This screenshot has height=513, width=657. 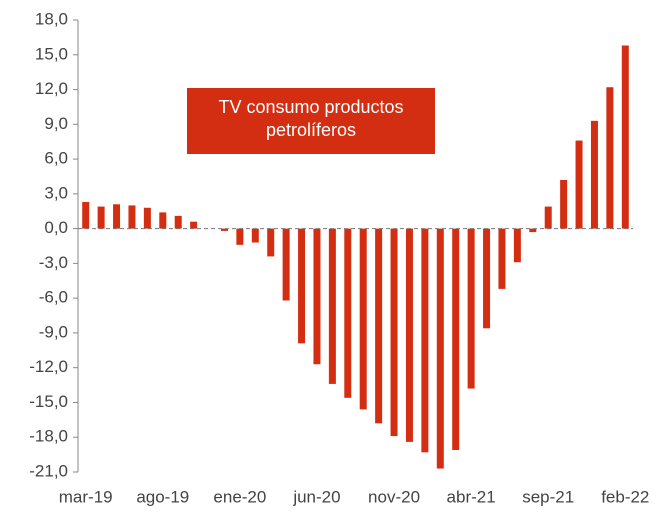 What do you see at coordinates (548, 496) in the screenshot?
I see `x-tick-label: sep-21` at bounding box center [548, 496].